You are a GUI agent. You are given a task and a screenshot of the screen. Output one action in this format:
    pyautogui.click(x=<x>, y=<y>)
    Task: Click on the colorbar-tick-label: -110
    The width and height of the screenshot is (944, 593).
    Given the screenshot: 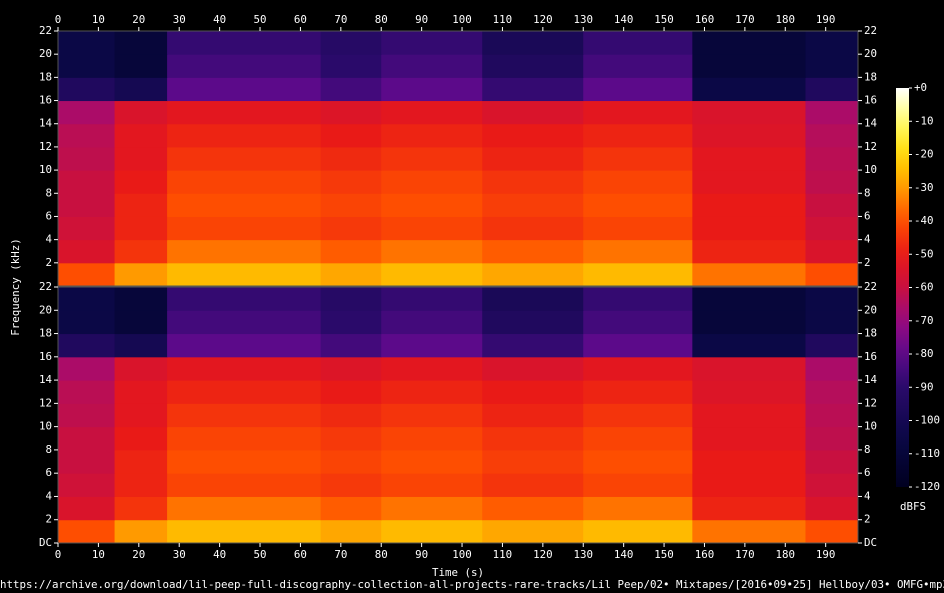 What is the action you would take?
    pyautogui.click(x=927, y=453)
    